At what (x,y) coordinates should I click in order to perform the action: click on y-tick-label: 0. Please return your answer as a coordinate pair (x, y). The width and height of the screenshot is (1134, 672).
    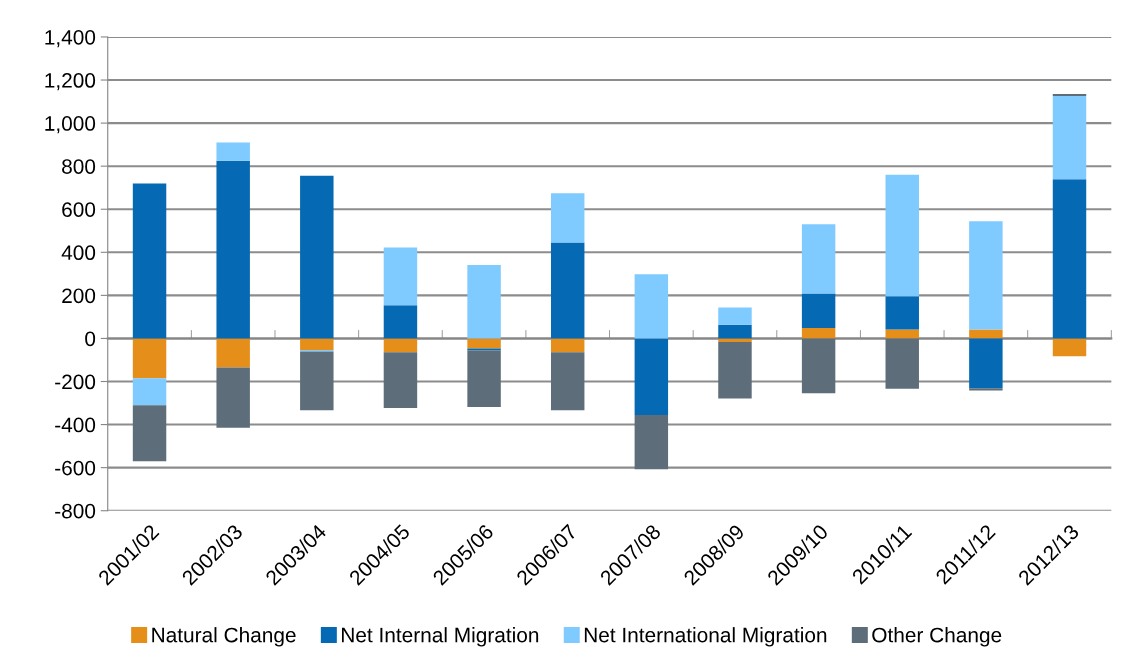
    Looking at the image, I should click on (90, 339).